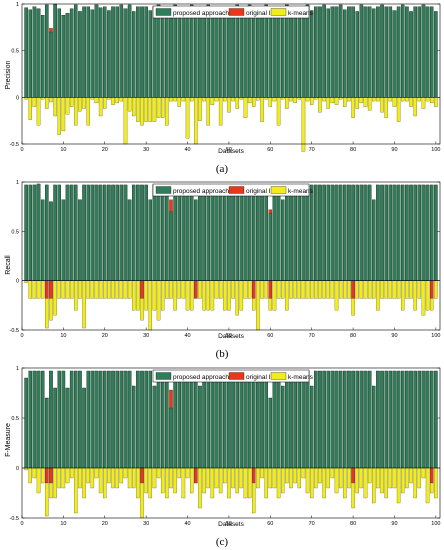 The width and height of the screenshot is (444, 550). I want to click on legend-swatch-proposed-a, so click(163, 12).